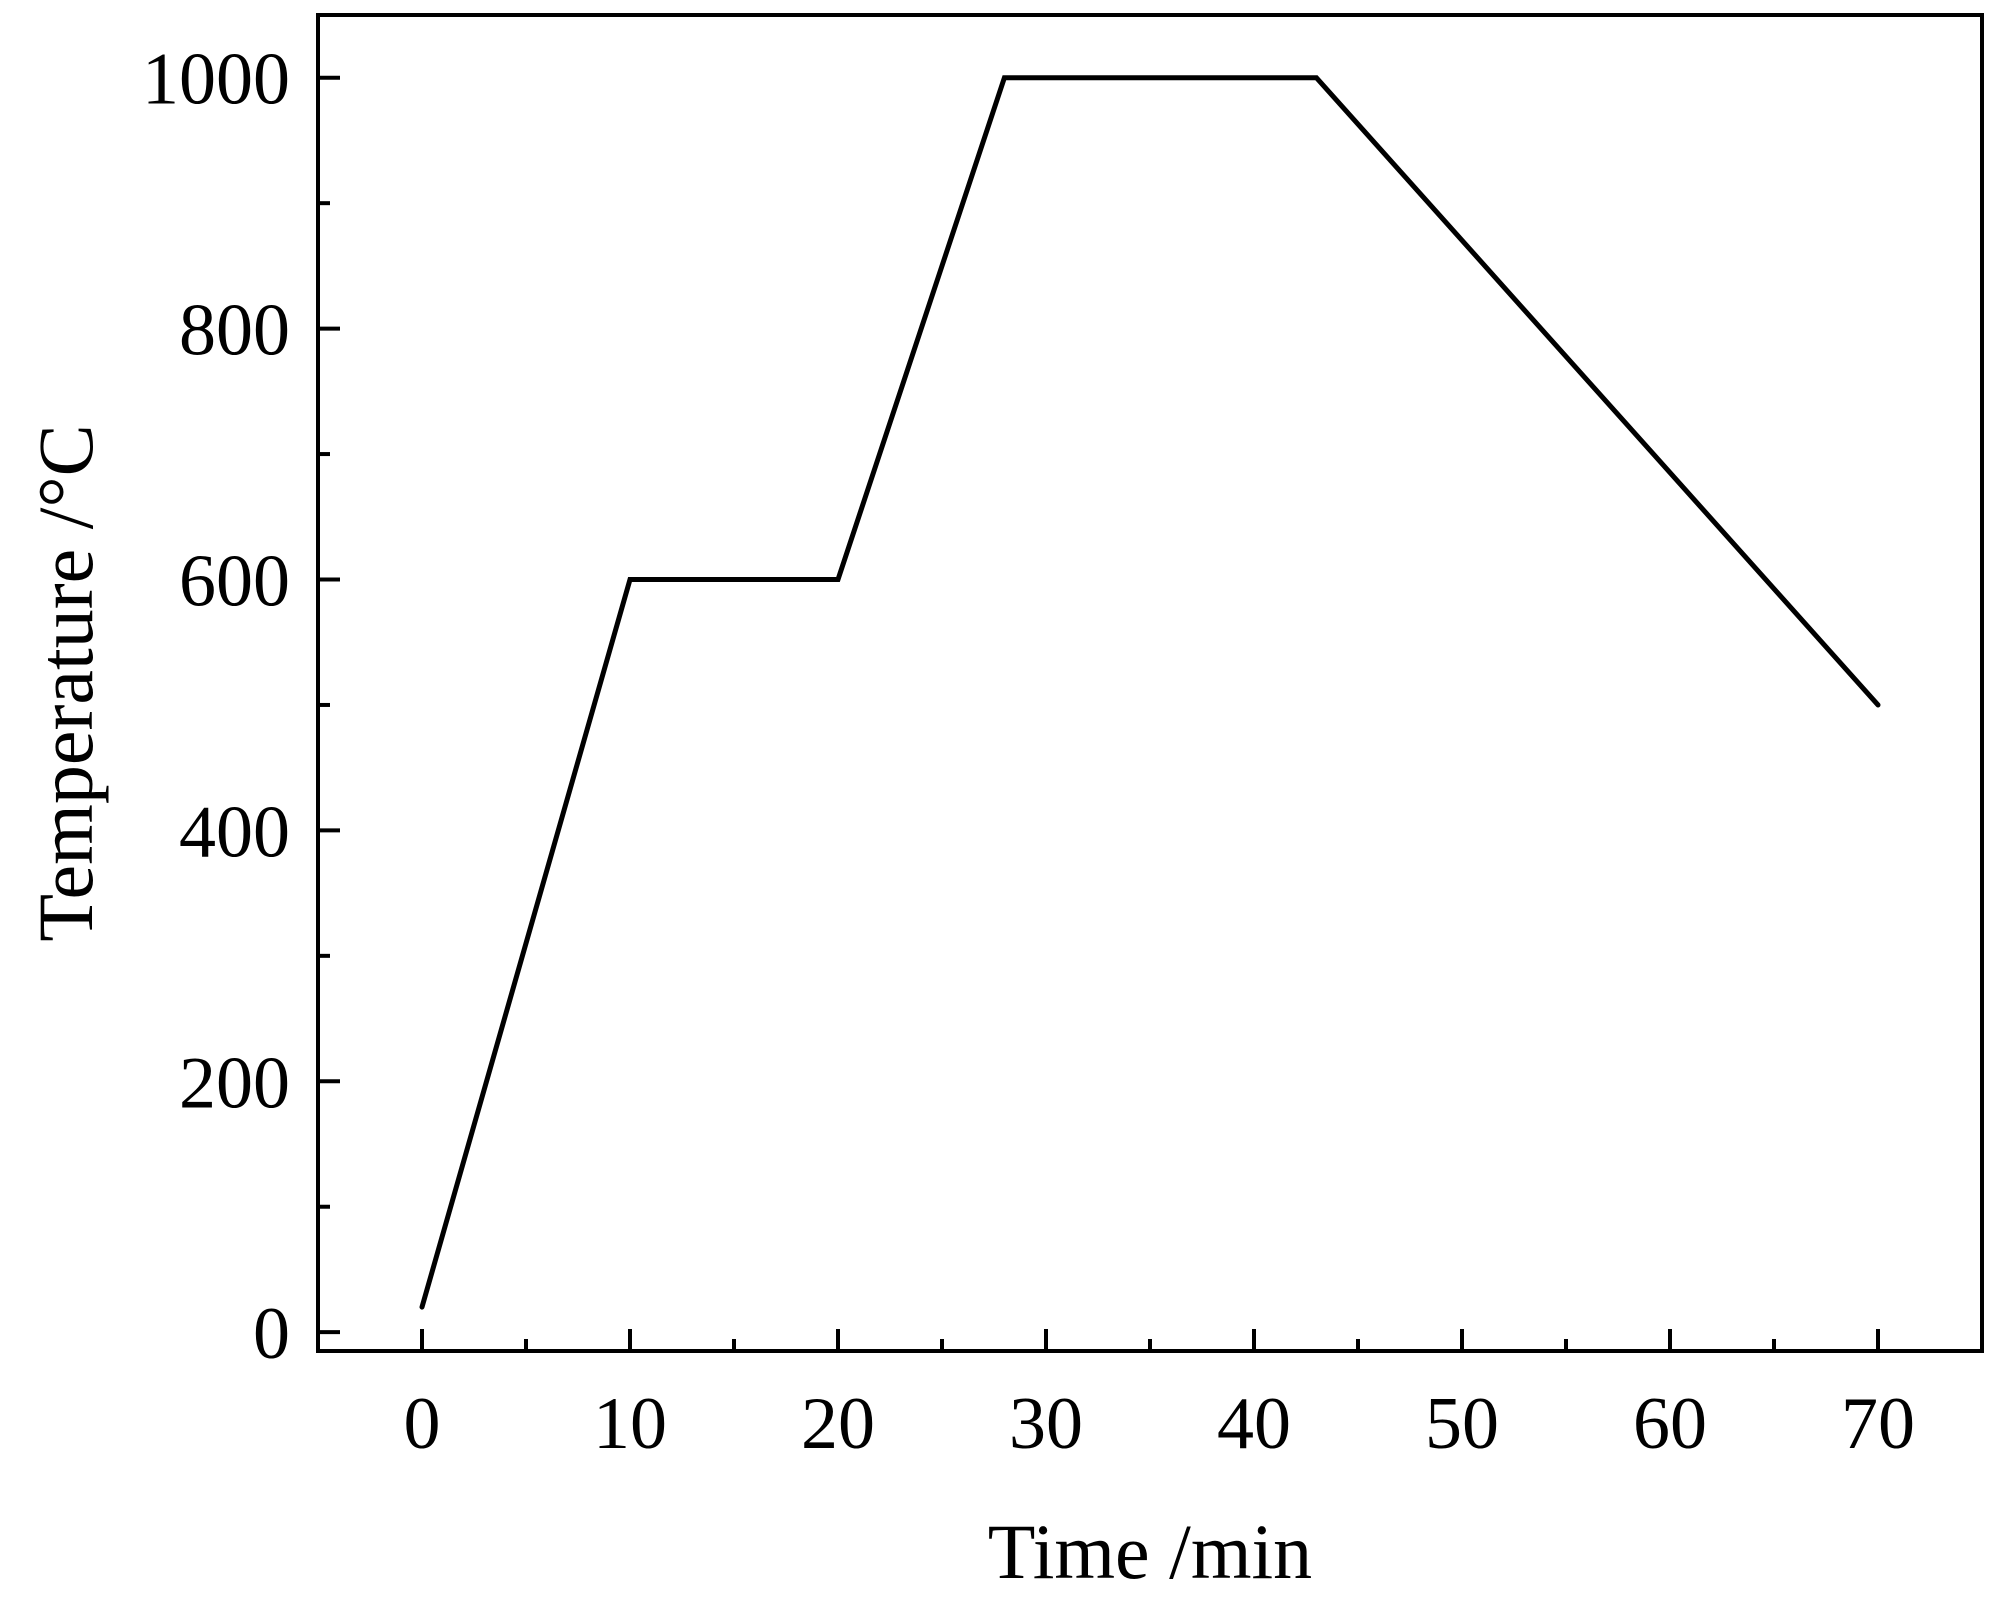 Image resolution: width=2000 pixels, height=1618 pixels. I want to click on y-tick-labels: 0 200 400 600 800 1000, so click(216, 707).